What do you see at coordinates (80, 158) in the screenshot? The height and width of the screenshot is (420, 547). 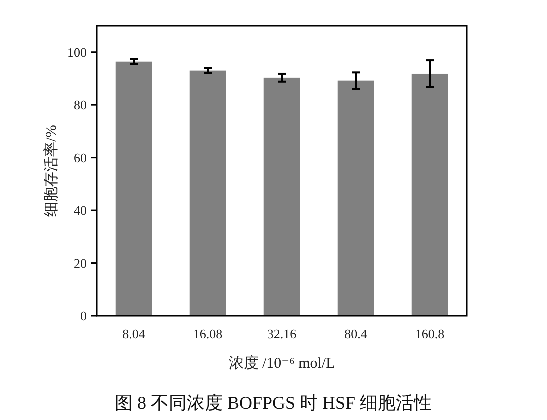 I see `y-tick-label: 60` at bounding box center [80, 158].